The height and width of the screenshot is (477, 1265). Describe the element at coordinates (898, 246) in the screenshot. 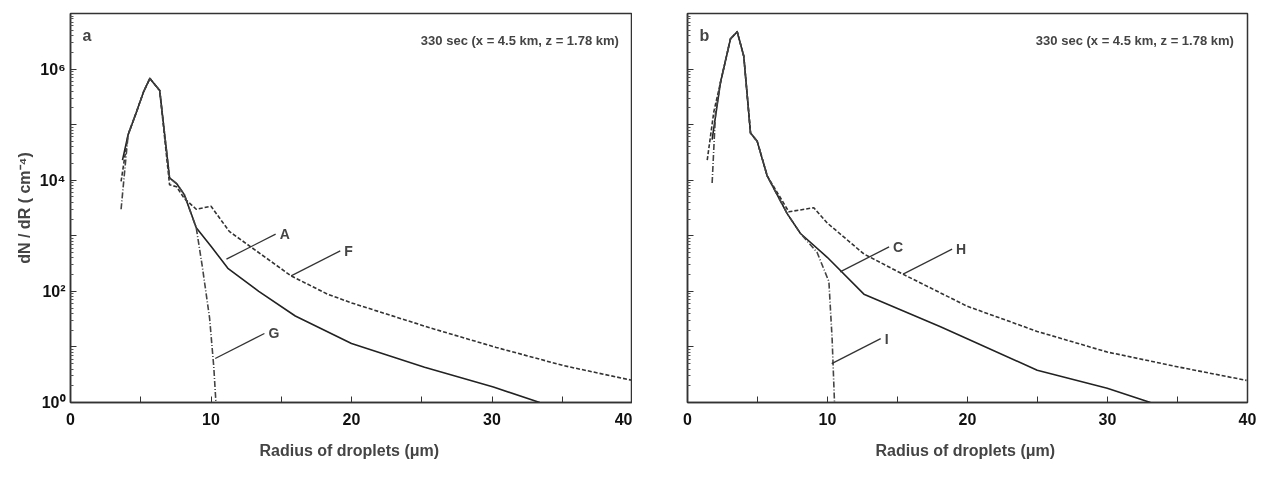

I see `annotation: C` at that location.